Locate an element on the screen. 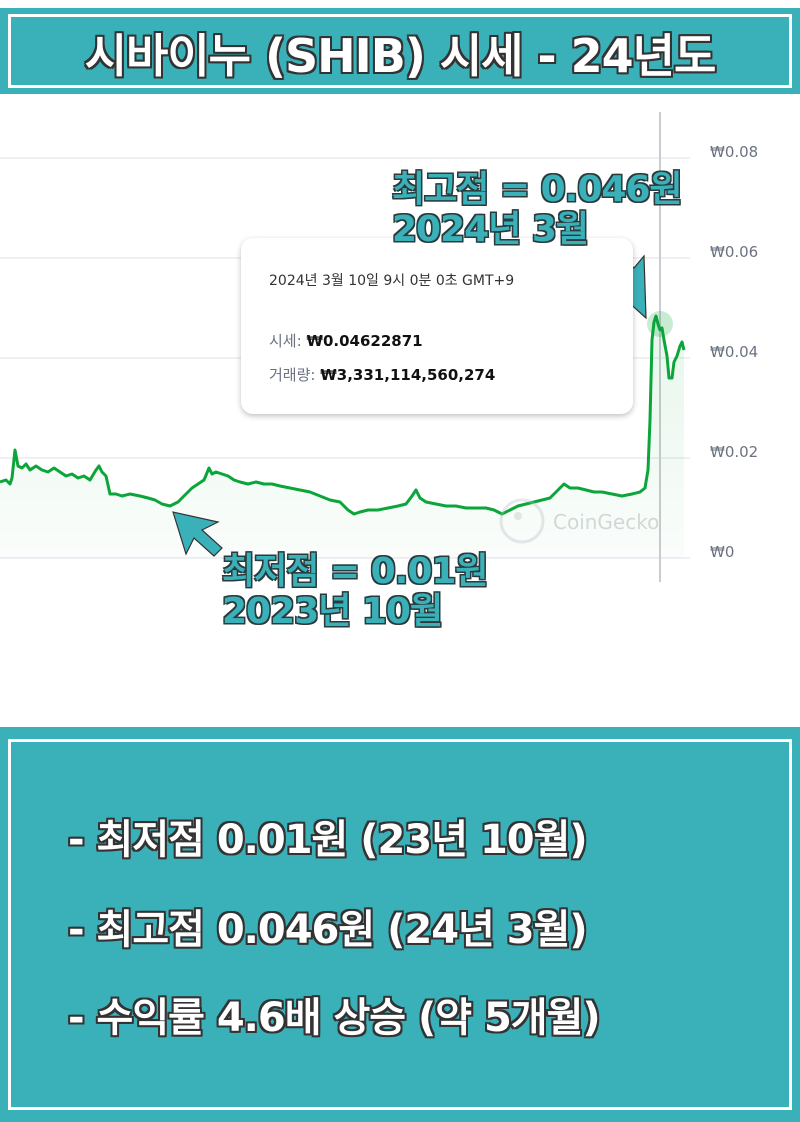 Image resolution: width=800 pixels, height=1122 pixels. svg-text: CoinGecko is located at coordinates (606, 522).